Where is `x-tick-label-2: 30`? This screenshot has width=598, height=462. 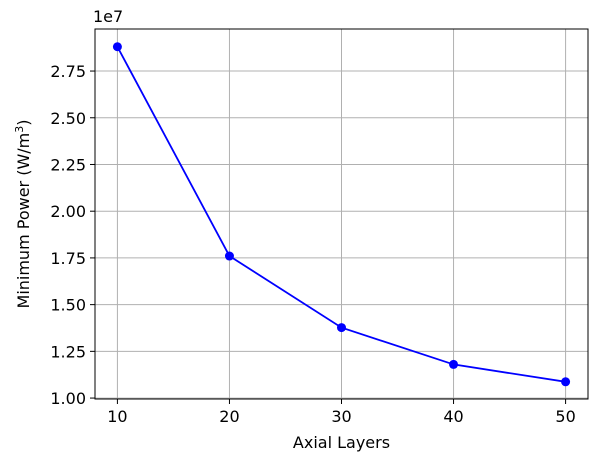 x-tick-label-2: 30 is located at coordinates (341, 416).